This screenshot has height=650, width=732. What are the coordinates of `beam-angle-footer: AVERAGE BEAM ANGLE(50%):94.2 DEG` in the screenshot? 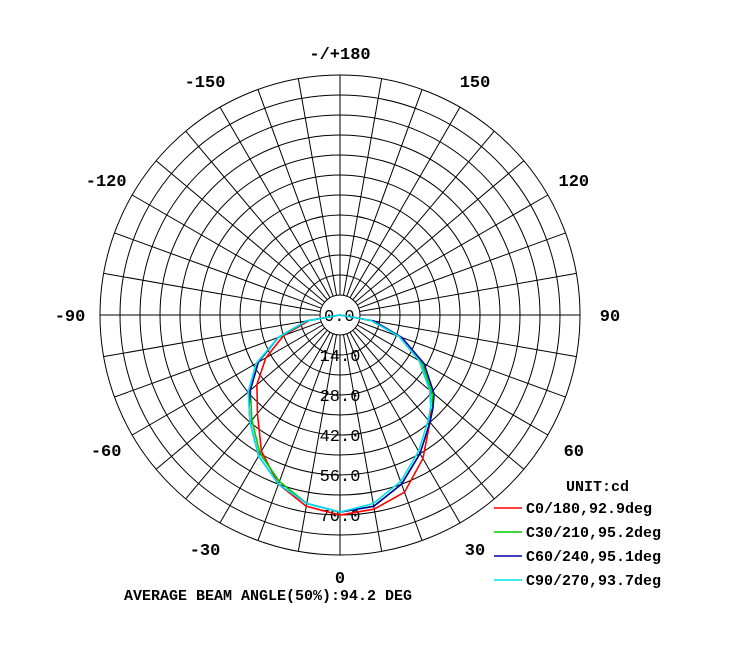 It's located at (268, 596).